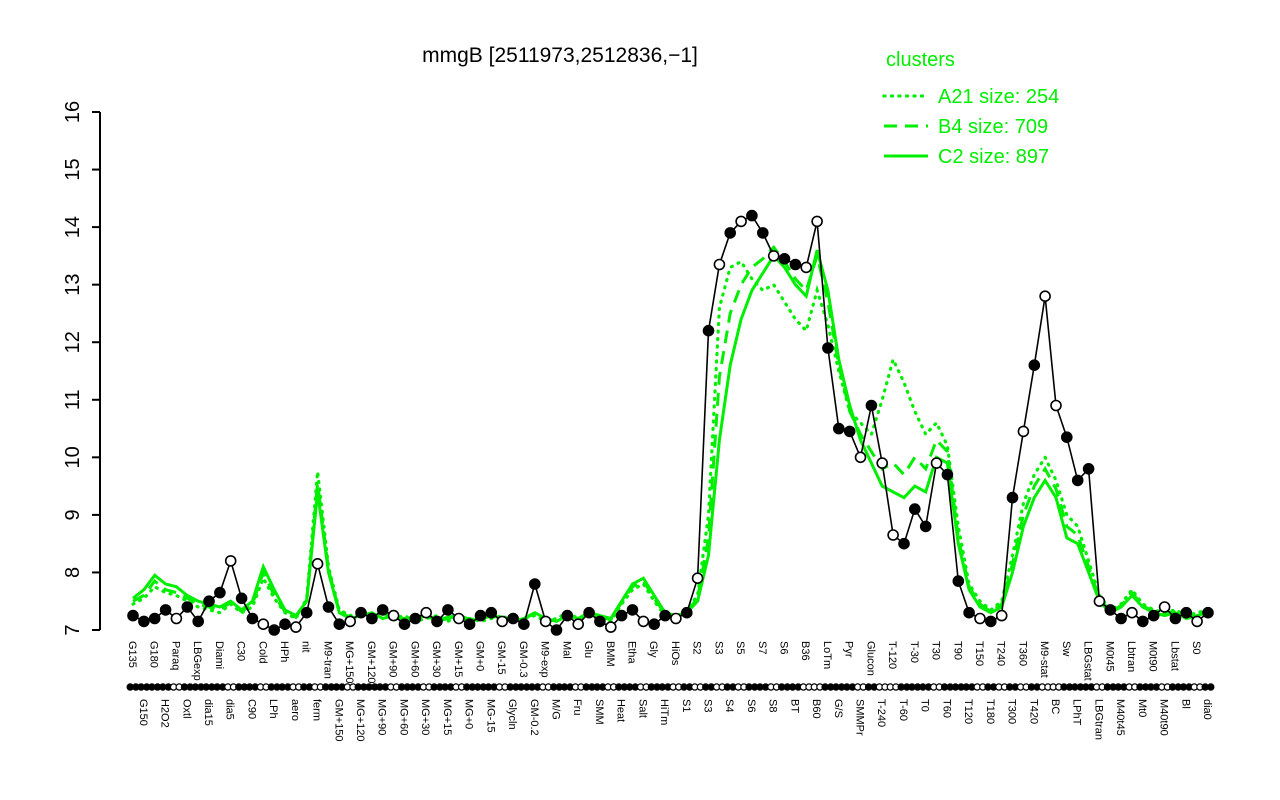 Image resolution: width=1280 pixels, height=800 pixels. Describe the element at coordinates (186, 709) in the screenshot. I see `x-tick-label: Oxtl` at that location.